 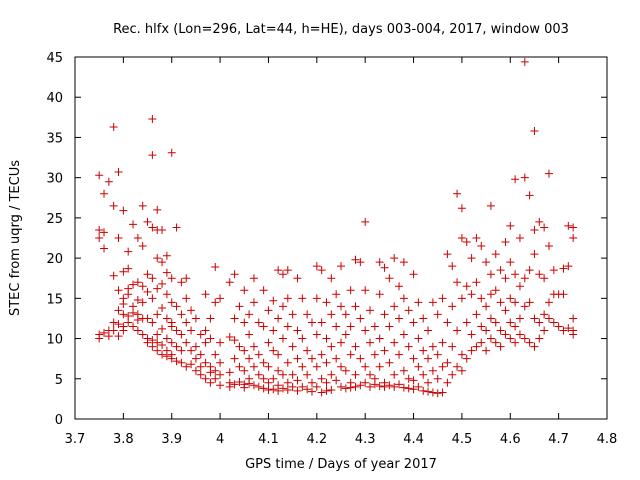 I want to click on y-tick-label: 15, so click(x=54, y=299).